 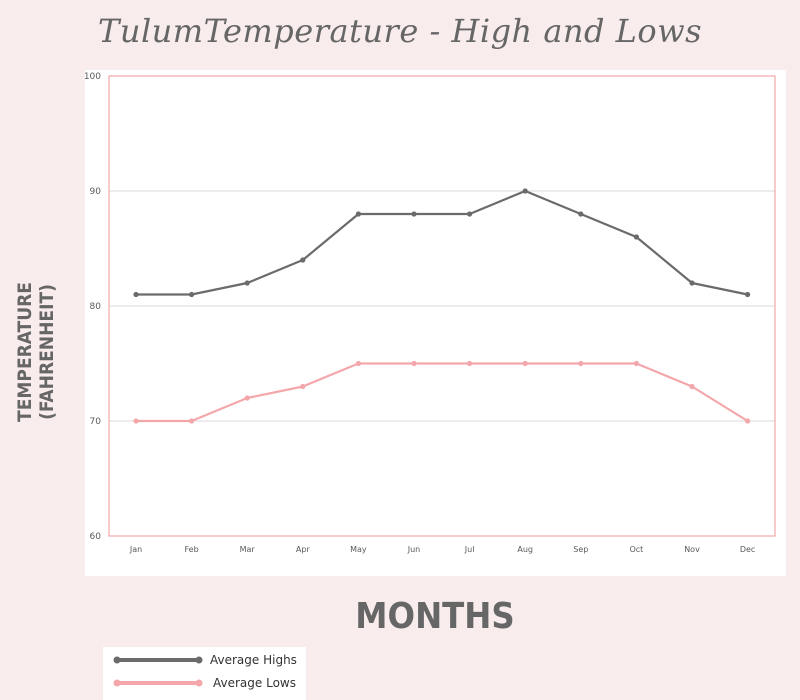 I want to click on x-axis-label: MONTHS, so click(x=435, y=616).